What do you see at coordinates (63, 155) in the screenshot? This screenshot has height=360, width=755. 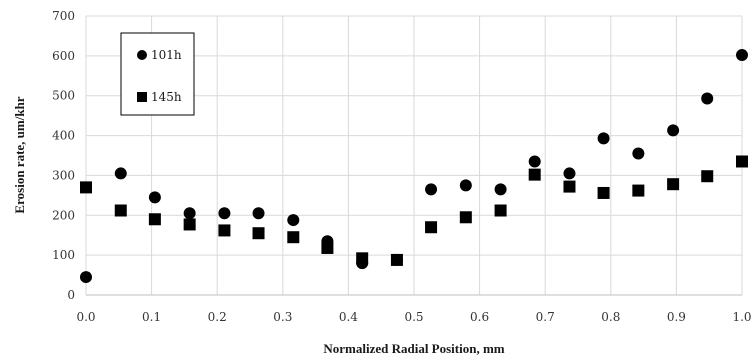 I see `y-tick-labels: 0 100 200 300 400 500 600 700` at bounding box center [63, 155].